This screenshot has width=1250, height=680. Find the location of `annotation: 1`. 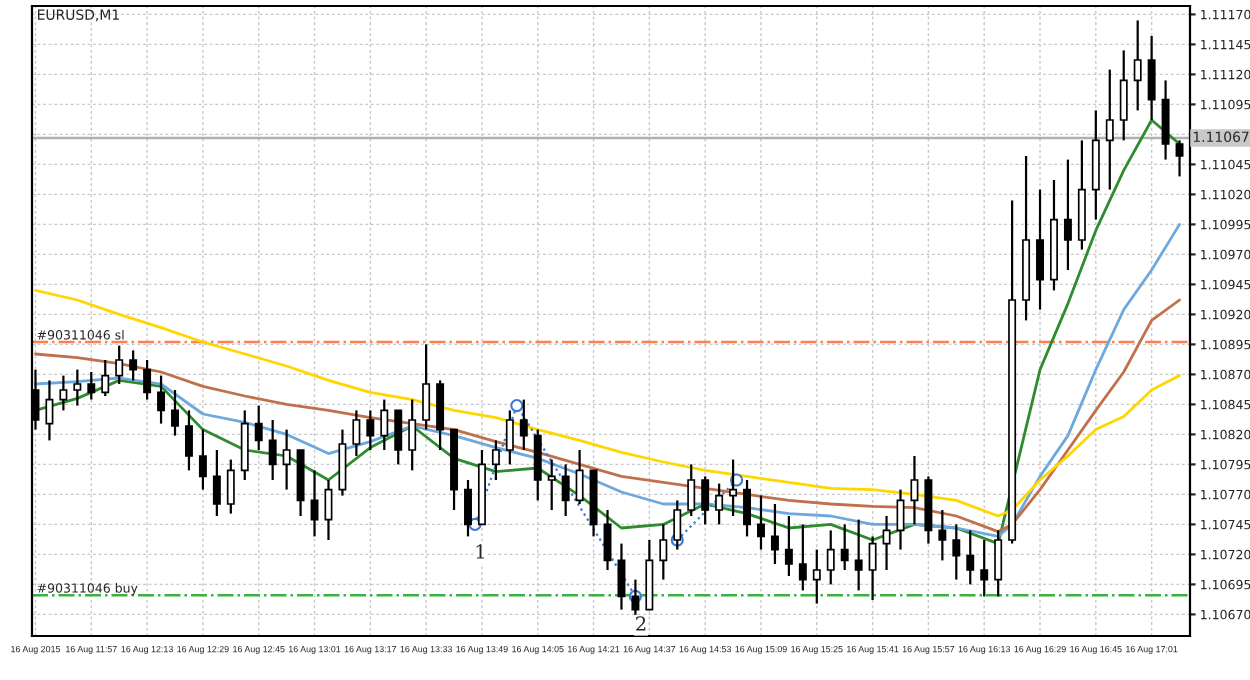

annotation: 1 is located at coordinates (480, 551).